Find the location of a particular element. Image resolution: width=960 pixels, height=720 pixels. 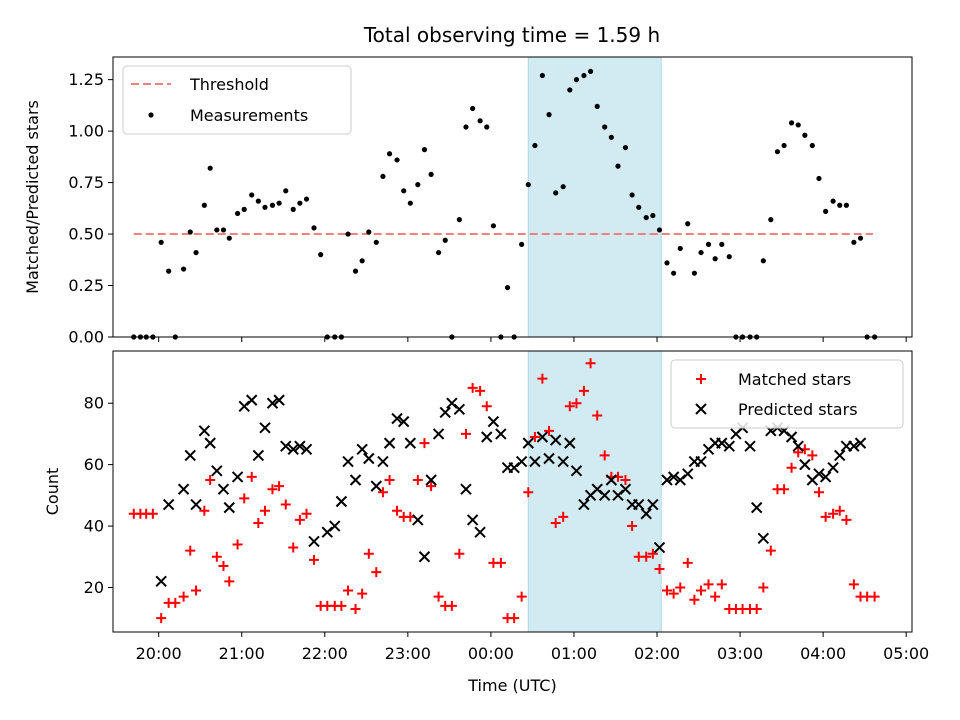

chart-title: Total observing time = 1.59 h is located at coordinates (511, 35).